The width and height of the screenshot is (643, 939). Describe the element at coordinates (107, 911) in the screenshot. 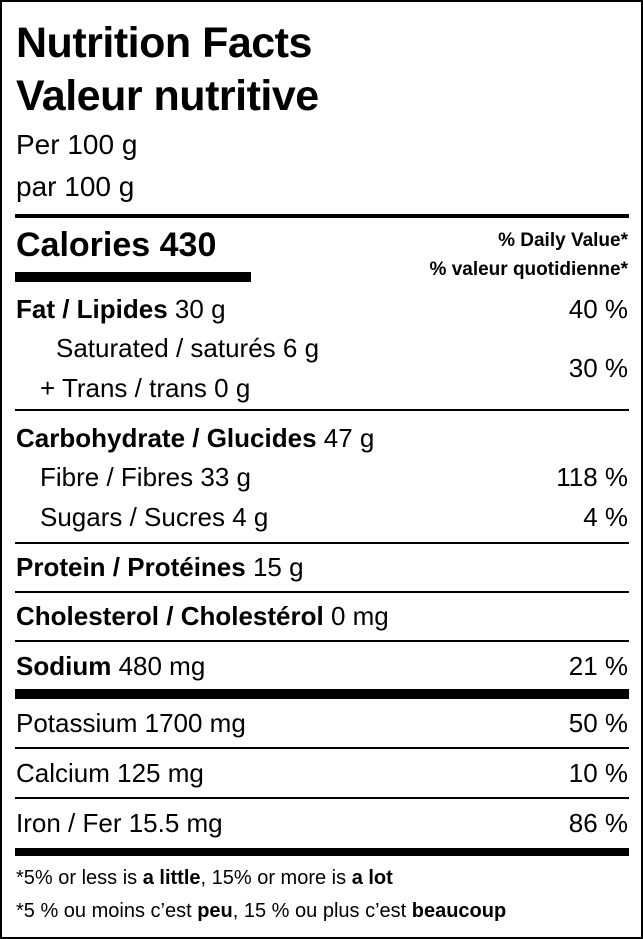

I see `footnote-text: *5 % ou moins c’est` at that location.